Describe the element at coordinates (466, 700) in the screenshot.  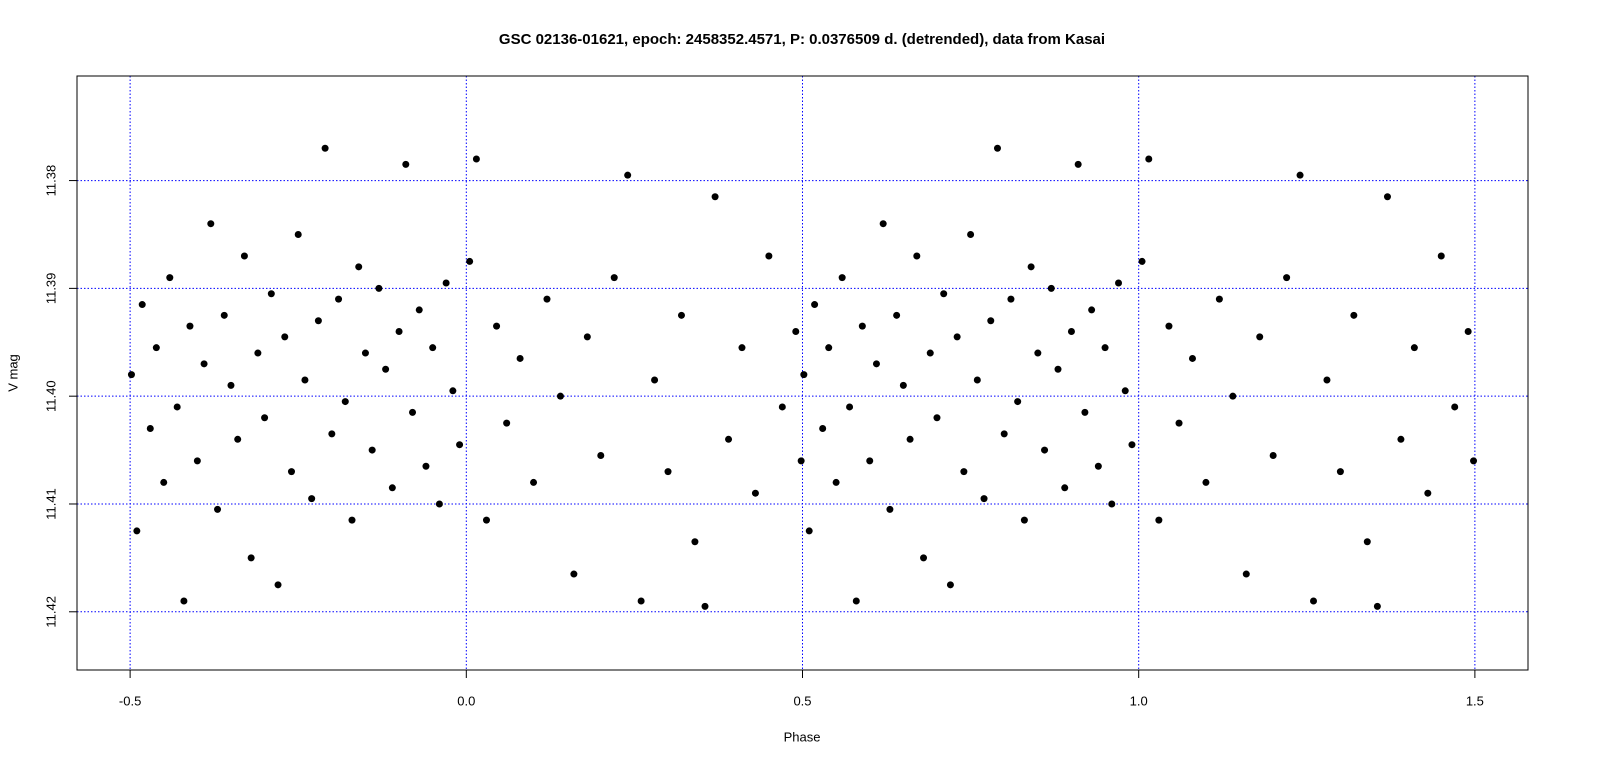
I see `x-tick-label: 0.0` at that location.